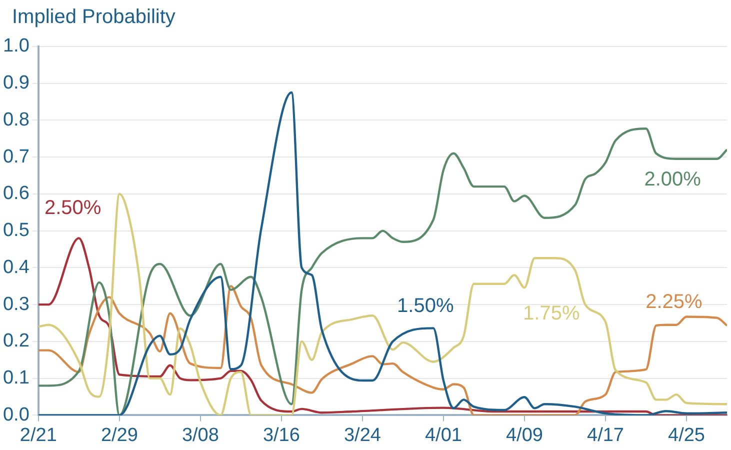 The width and height of the screenshot is (731, 450). Describe the element at coordinates (119, 435) in the screenshot. I see `x-tick-label: 2/29` at that location.